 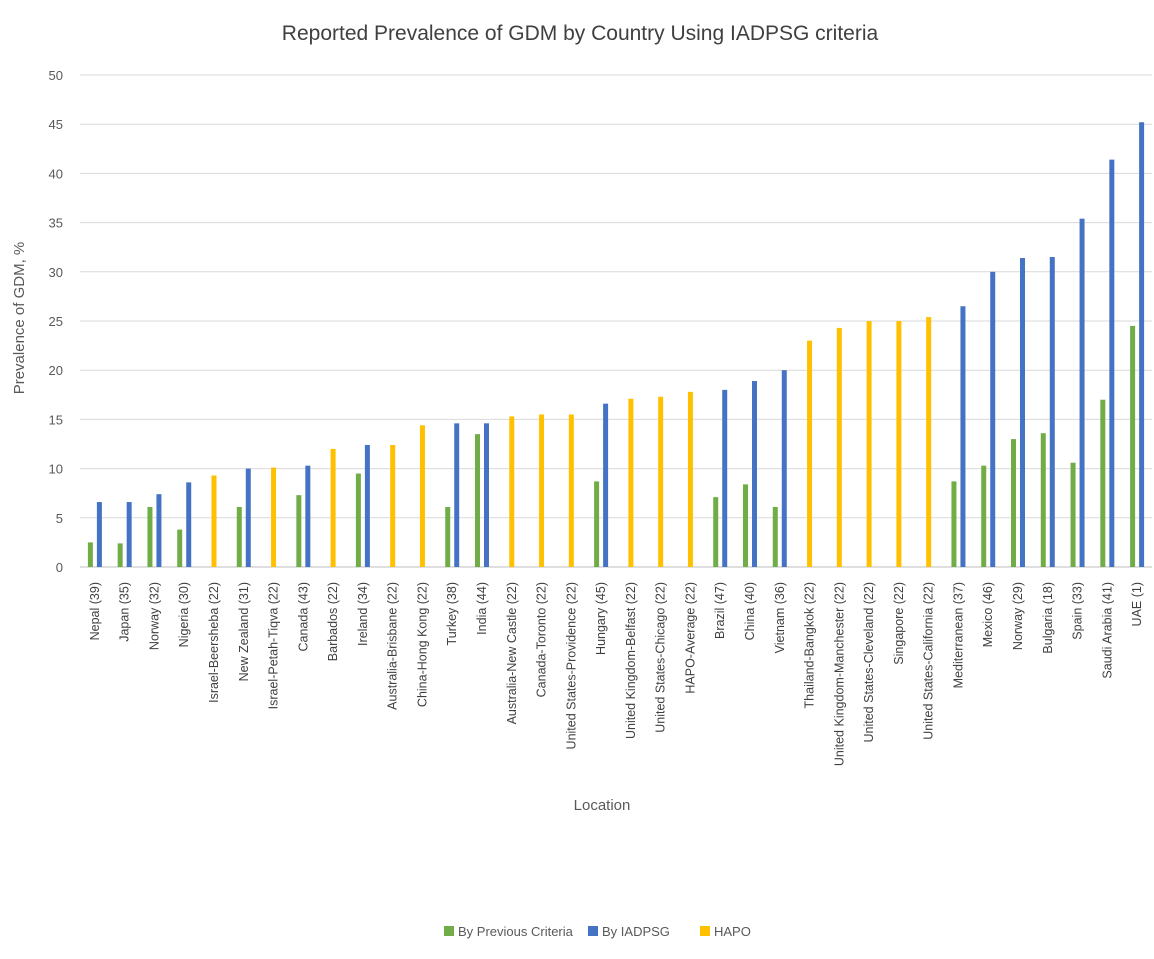 What do you see at coordinates (56, 173) in the screenshot?
I see `y-tick-label: 40` at bounding box center [56, 173].